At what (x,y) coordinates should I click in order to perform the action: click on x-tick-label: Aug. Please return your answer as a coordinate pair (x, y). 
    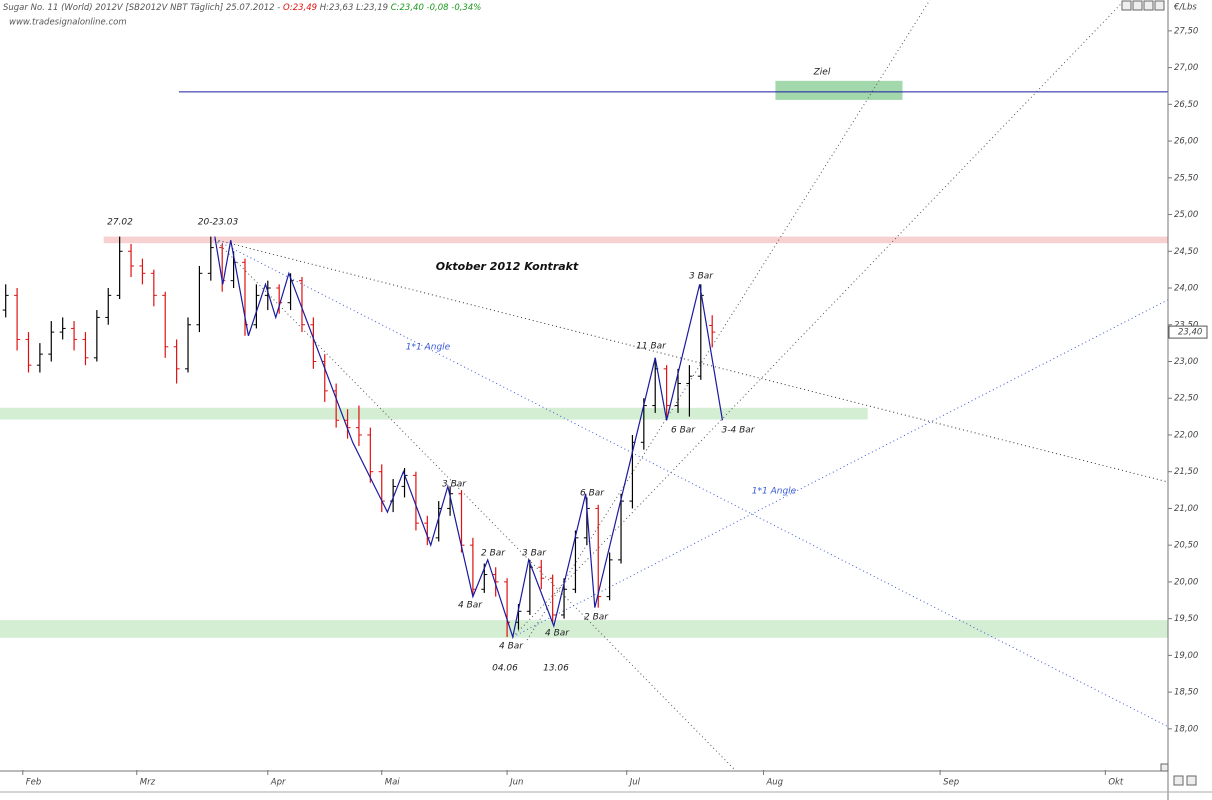
    Looking at the image, I should click on (774, 783).